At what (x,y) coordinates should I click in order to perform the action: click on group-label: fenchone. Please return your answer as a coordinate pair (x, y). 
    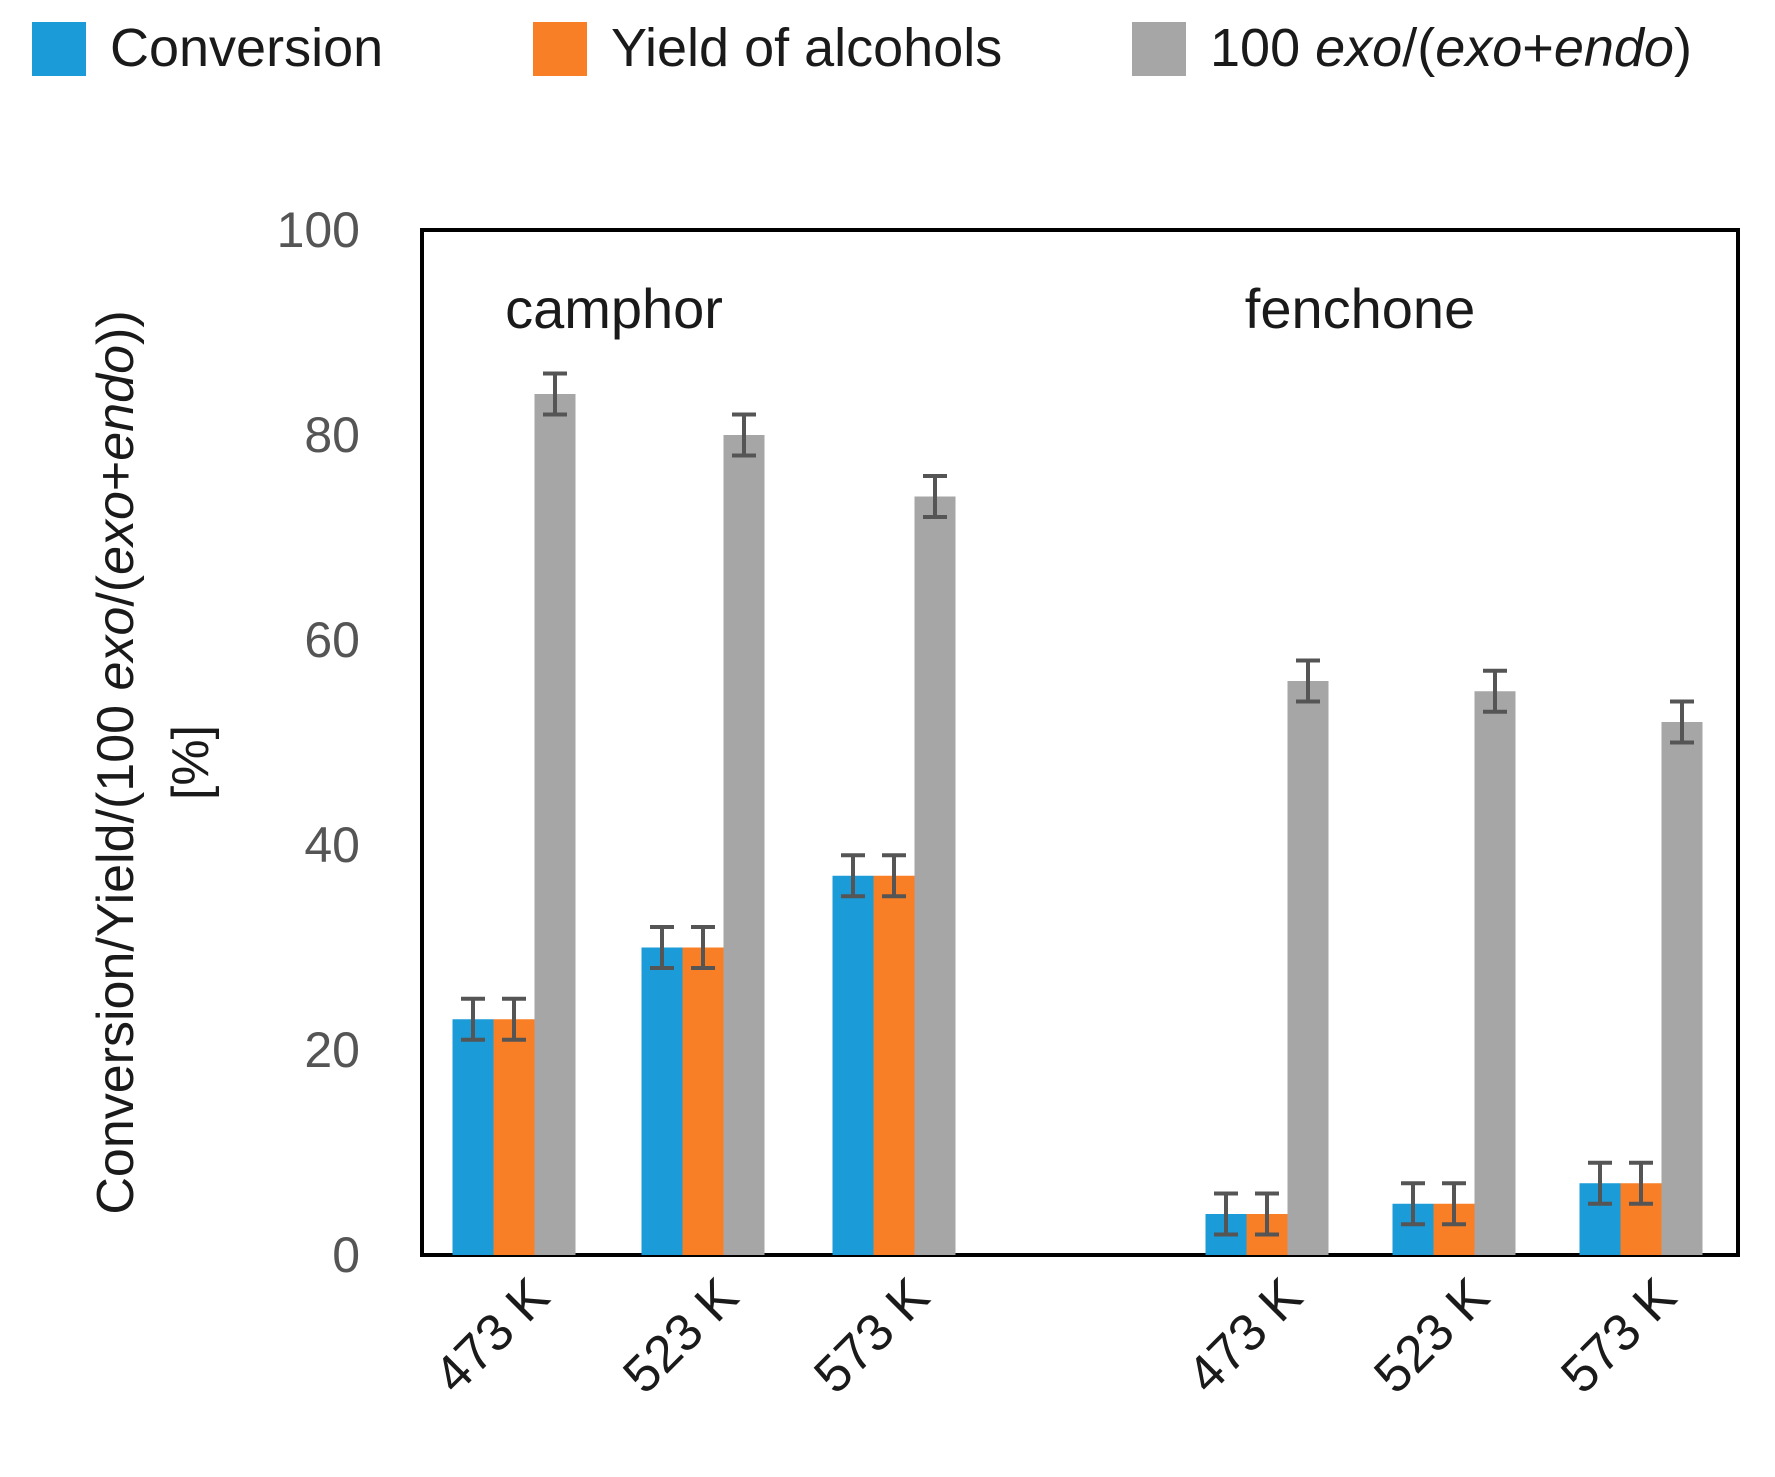
    Looking at the image, I should click on (1360, 308).